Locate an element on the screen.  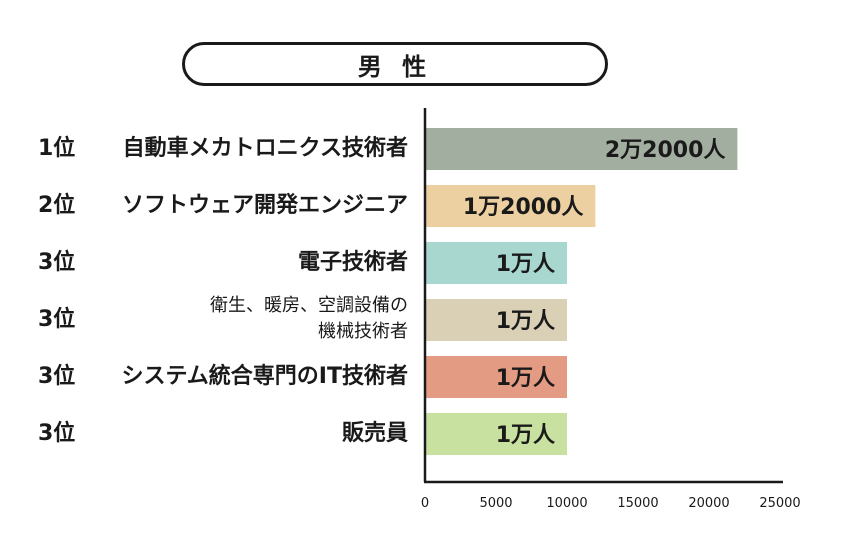
x-tick-label: 20000 is located at coordinates (708, 503).